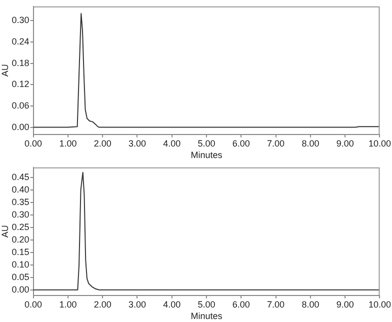 This screenshot has width=392, height=322. I want to click on y-tick-label: 0.12, so click(21, 84).